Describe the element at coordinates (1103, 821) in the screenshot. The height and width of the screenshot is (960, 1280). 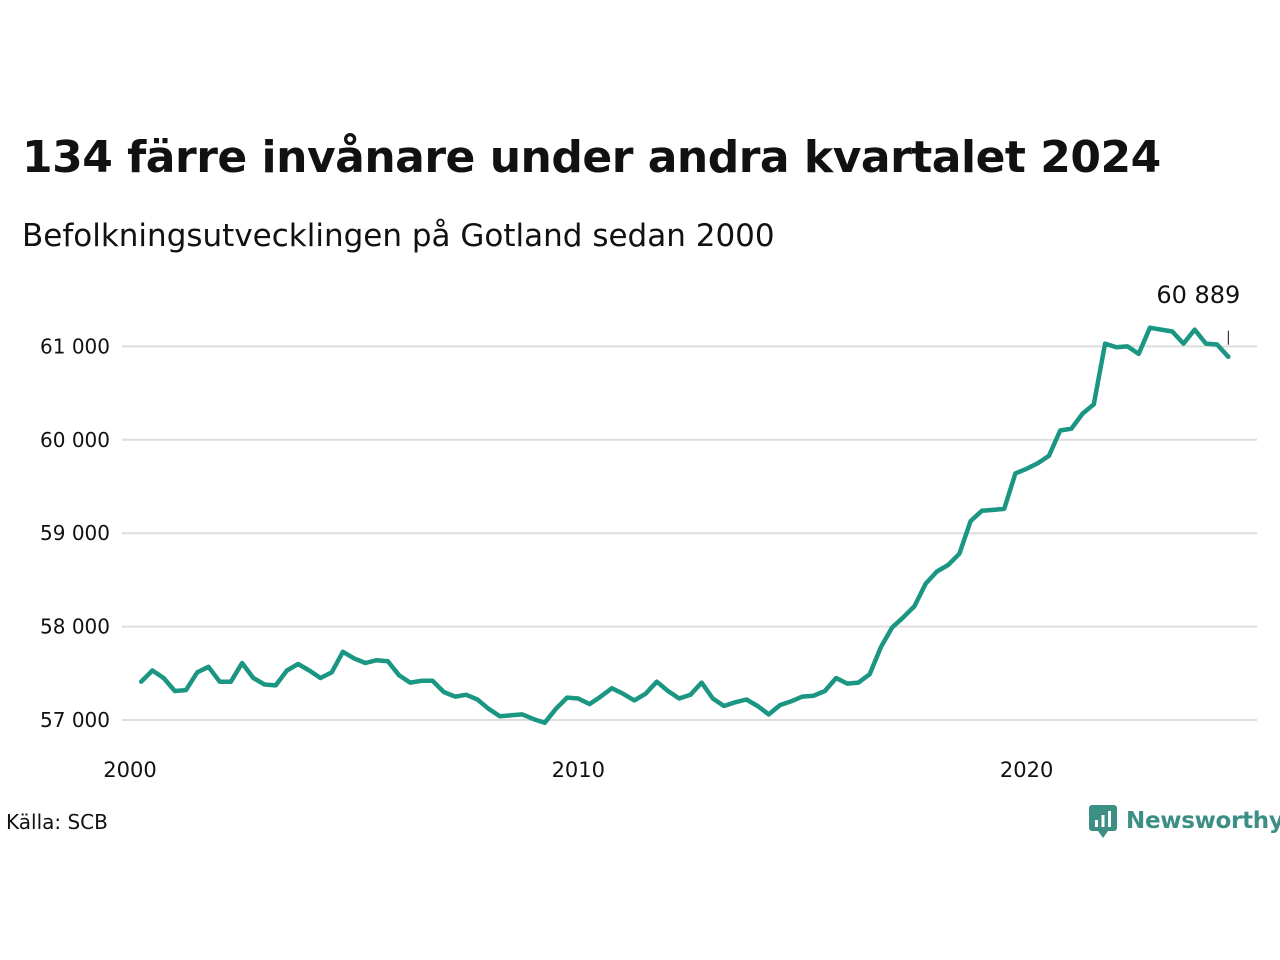
I see `newsworthy-logo-icon` at that location.